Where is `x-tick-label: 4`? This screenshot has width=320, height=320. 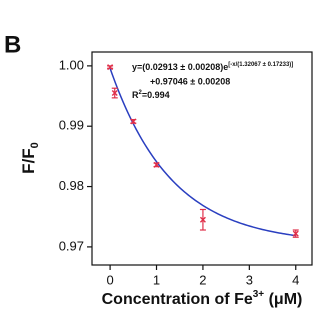
x-tick-label: 4 is located at coordinates (295, 279).